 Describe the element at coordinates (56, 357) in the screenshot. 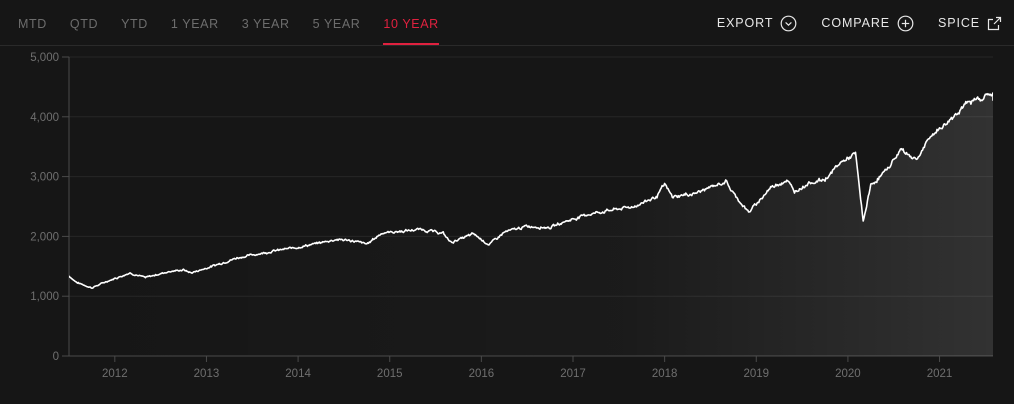

I see `y-tick-label: 0` at that location.